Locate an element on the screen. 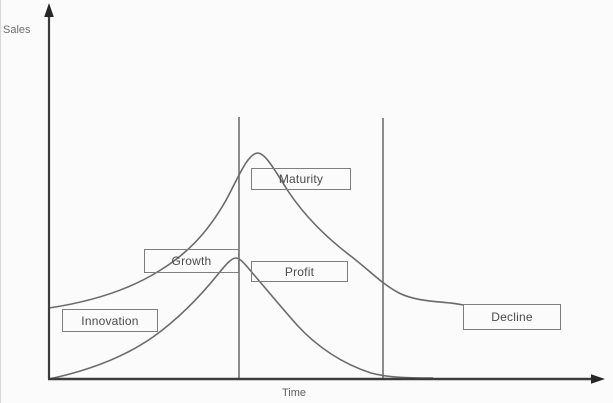 The height and width of the screenshot is (403, 613). phase-box-maturity-label: Maturity is located at coordinates (301, 179).